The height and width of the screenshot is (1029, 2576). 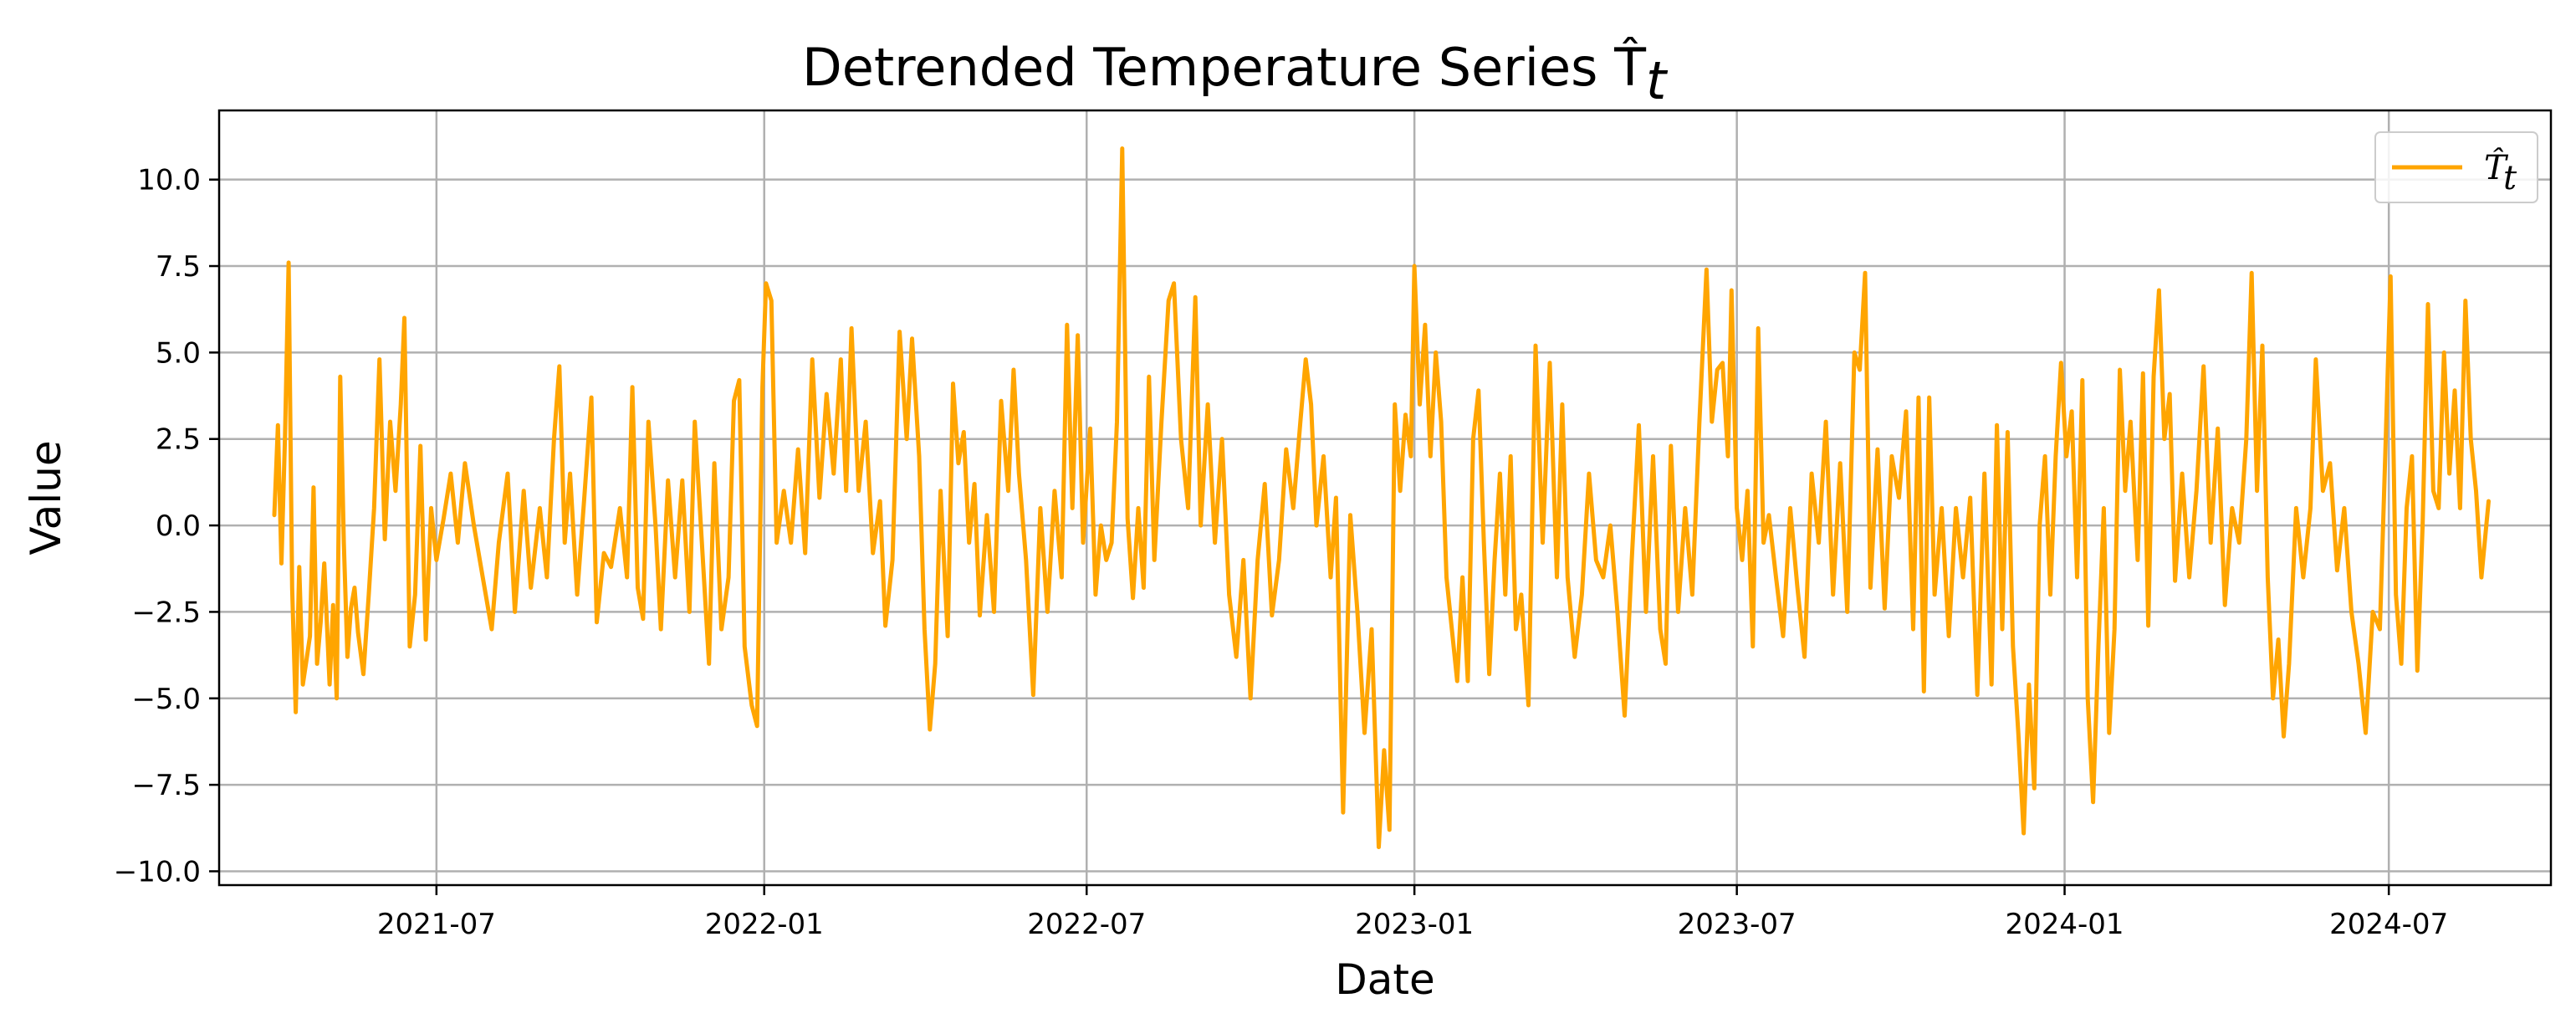 What do you see at coordinates (166, 612) in the screenshot?
I see `y-tick-label: −2.5` at bounding box center [166, 612].